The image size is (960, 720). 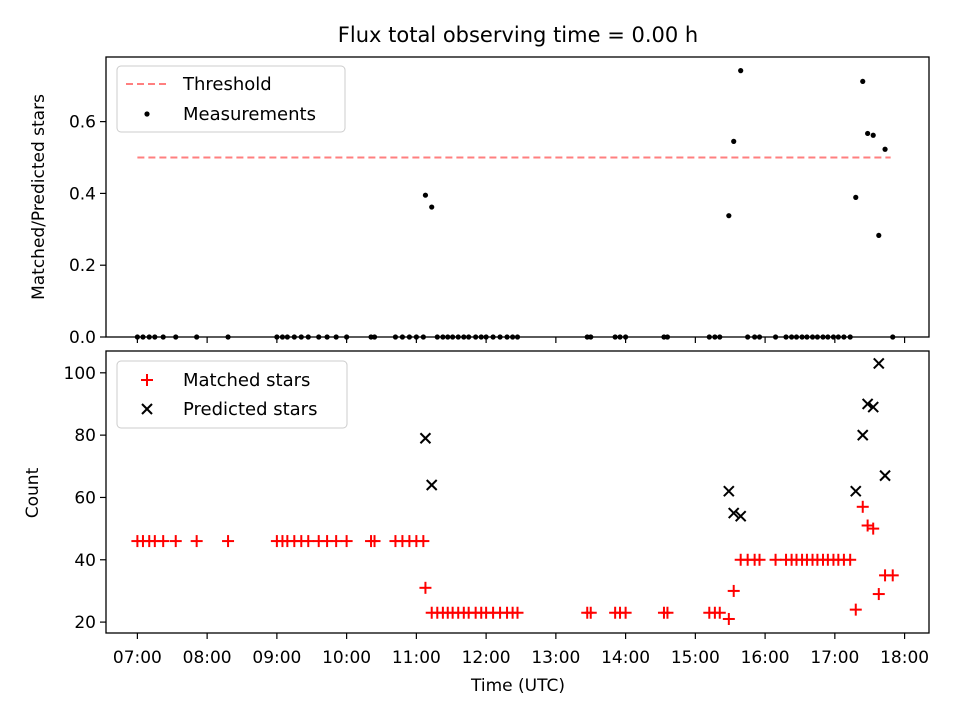 What do you see at coordinates (82, 338) in the screenshot?
I see `top-y-tick-label: 0.0` at bounding box center [82, 338].